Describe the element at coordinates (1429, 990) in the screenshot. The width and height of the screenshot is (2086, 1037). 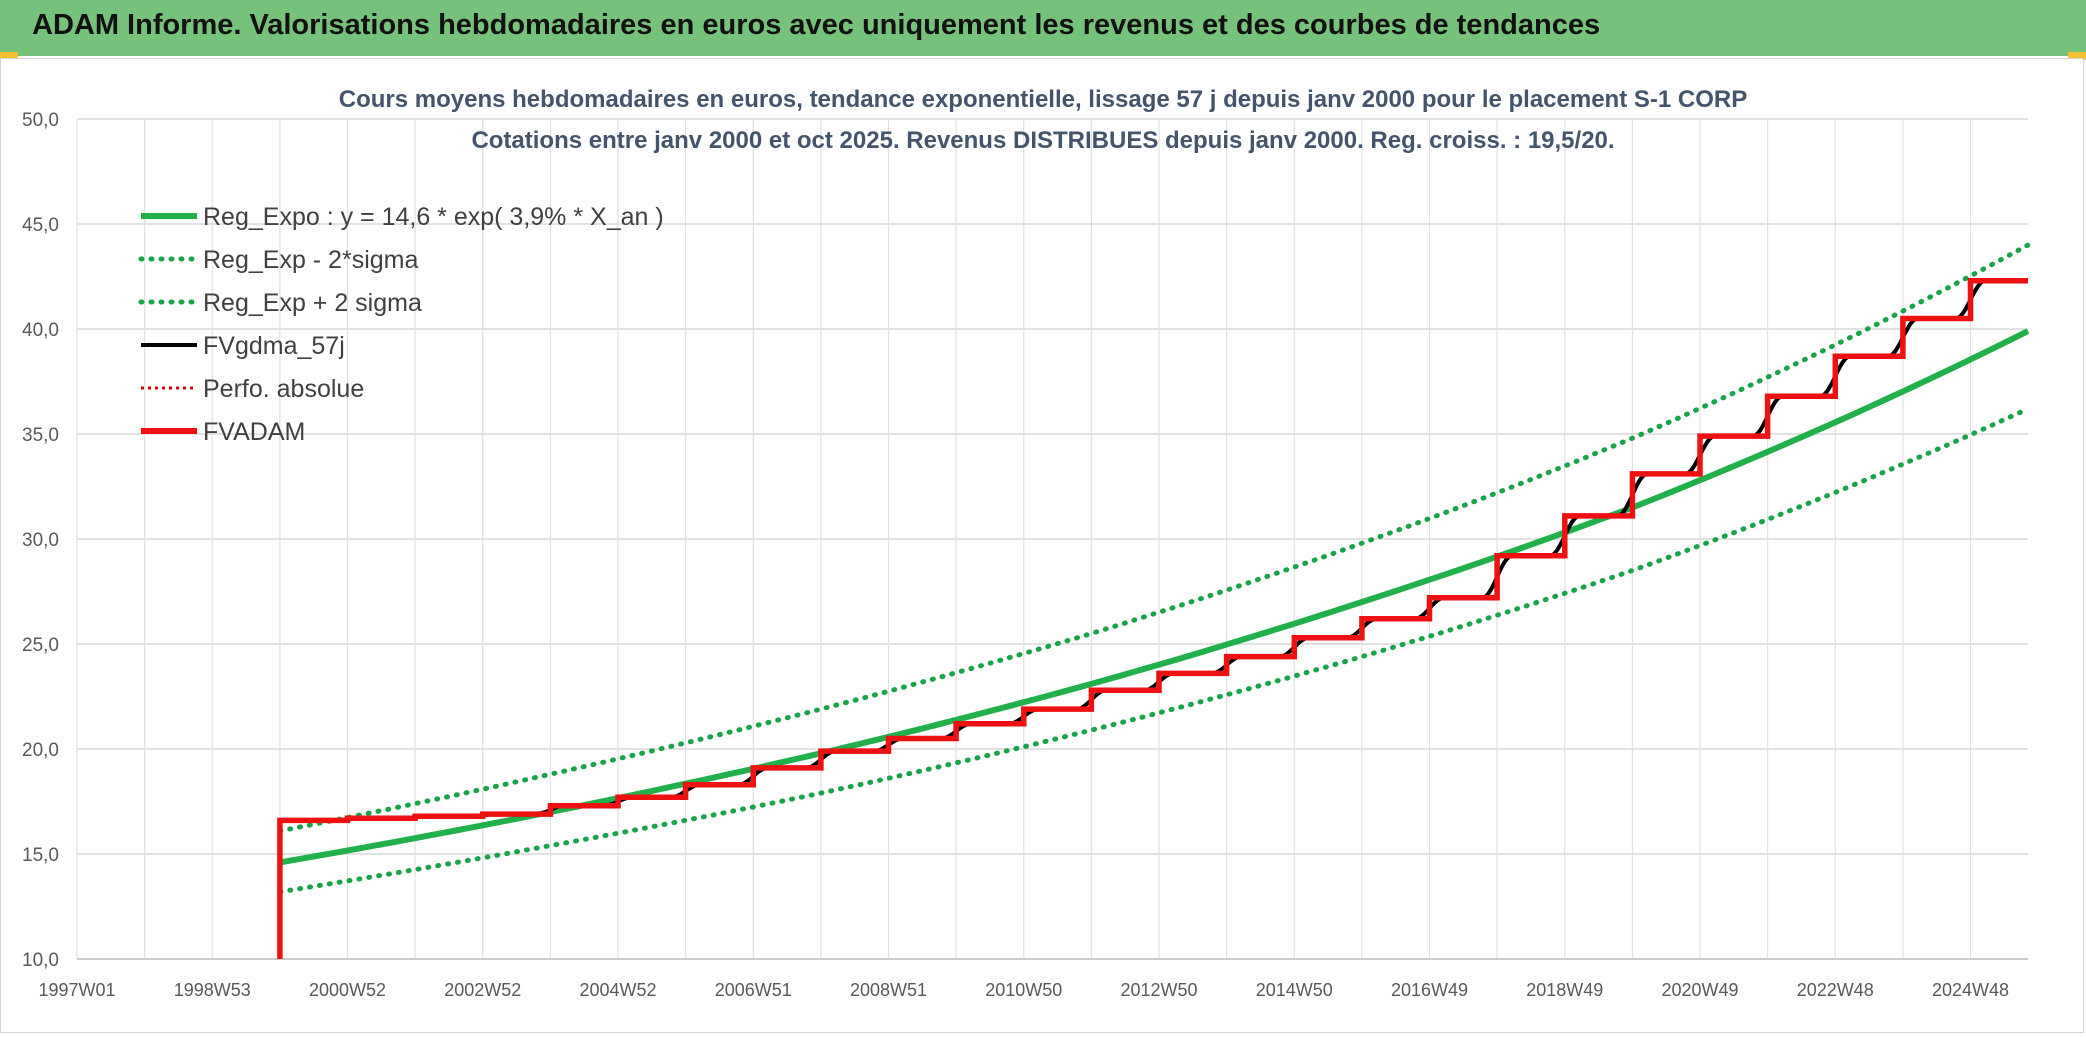
I see `x-tick-label: 2016W49` at that location.